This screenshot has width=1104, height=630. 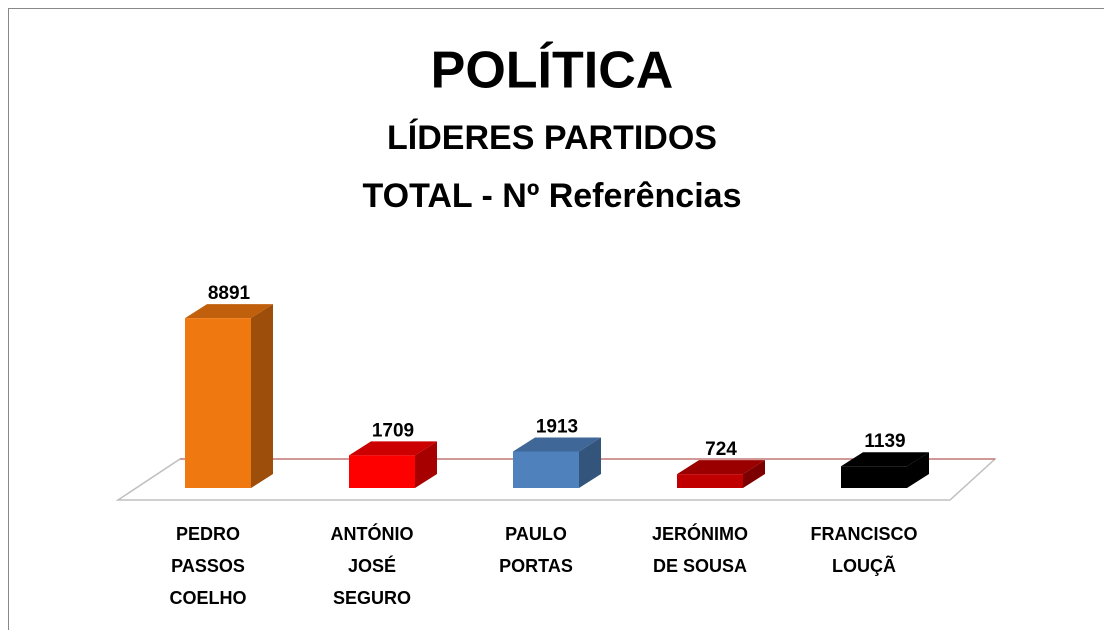 What do you see at coordinates (372, 566) in the screenshot?
I see `x-tick-label: ANTÓNIO JOSÉ SEGURO` at bounding box center [372, 566].